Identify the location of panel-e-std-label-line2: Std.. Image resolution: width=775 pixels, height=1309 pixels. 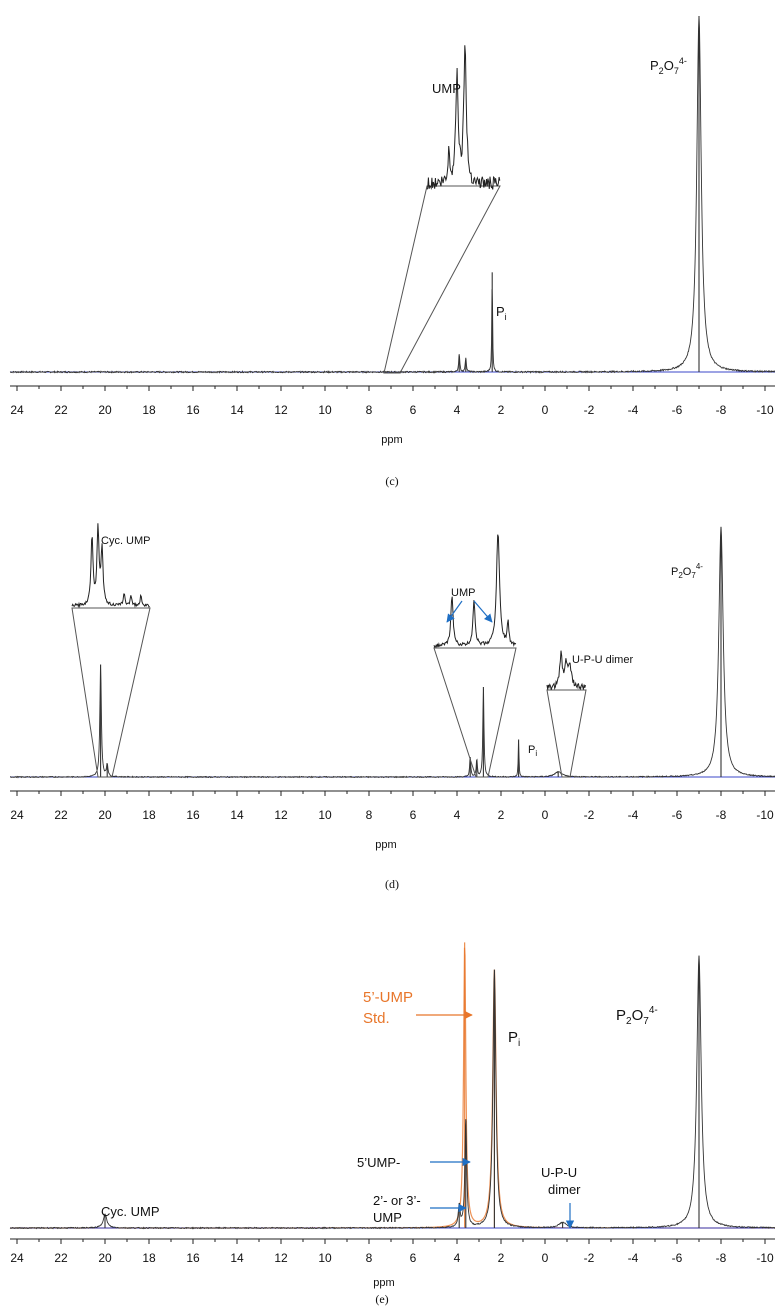
(376, 1018).